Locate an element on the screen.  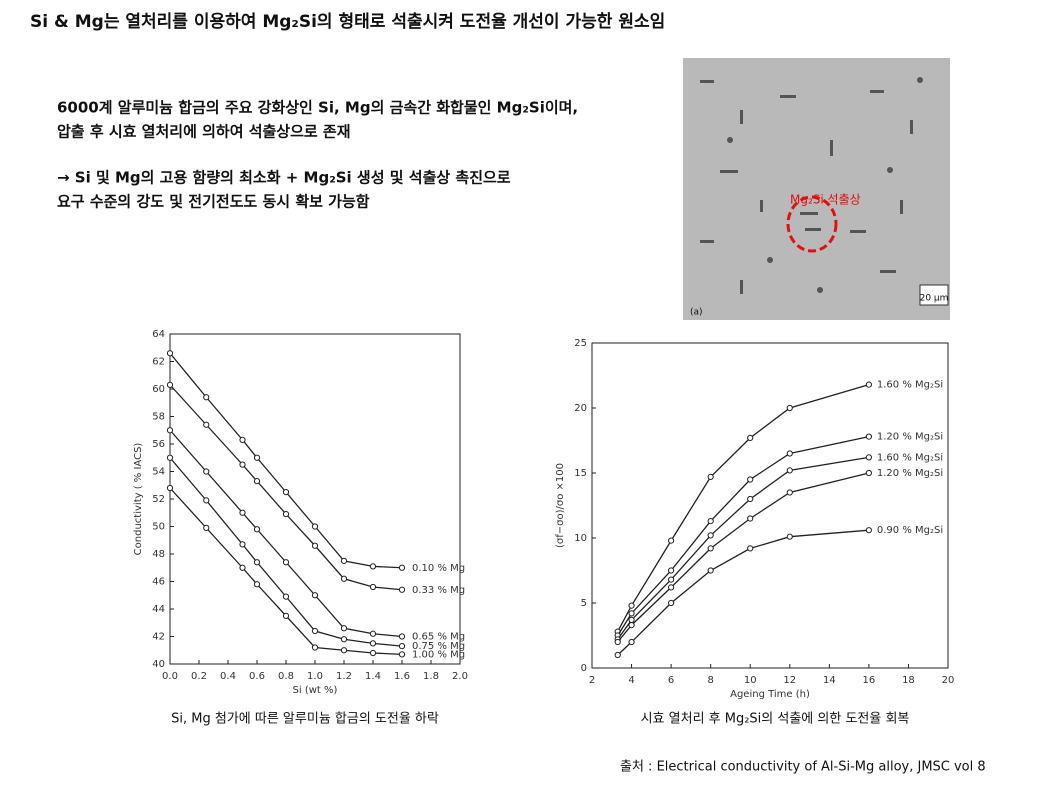
x-tick-label: 20 is located at coordinates (948, 680).